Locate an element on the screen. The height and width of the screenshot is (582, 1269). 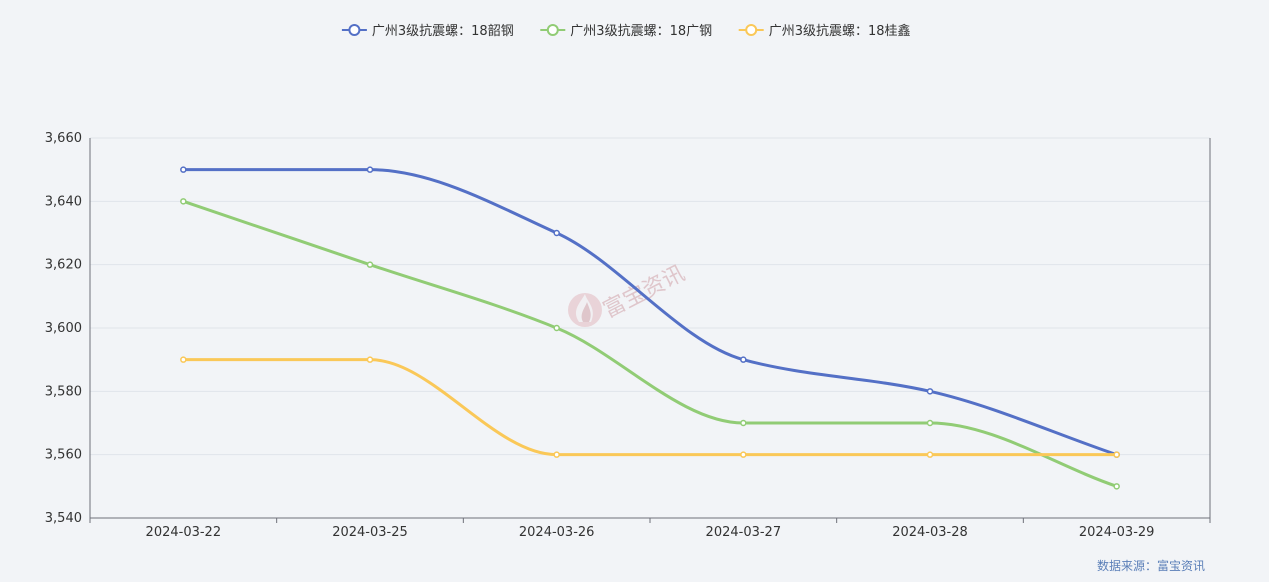
x-tick-label: 2024-03-29 is located at coordinates (1117, 532).